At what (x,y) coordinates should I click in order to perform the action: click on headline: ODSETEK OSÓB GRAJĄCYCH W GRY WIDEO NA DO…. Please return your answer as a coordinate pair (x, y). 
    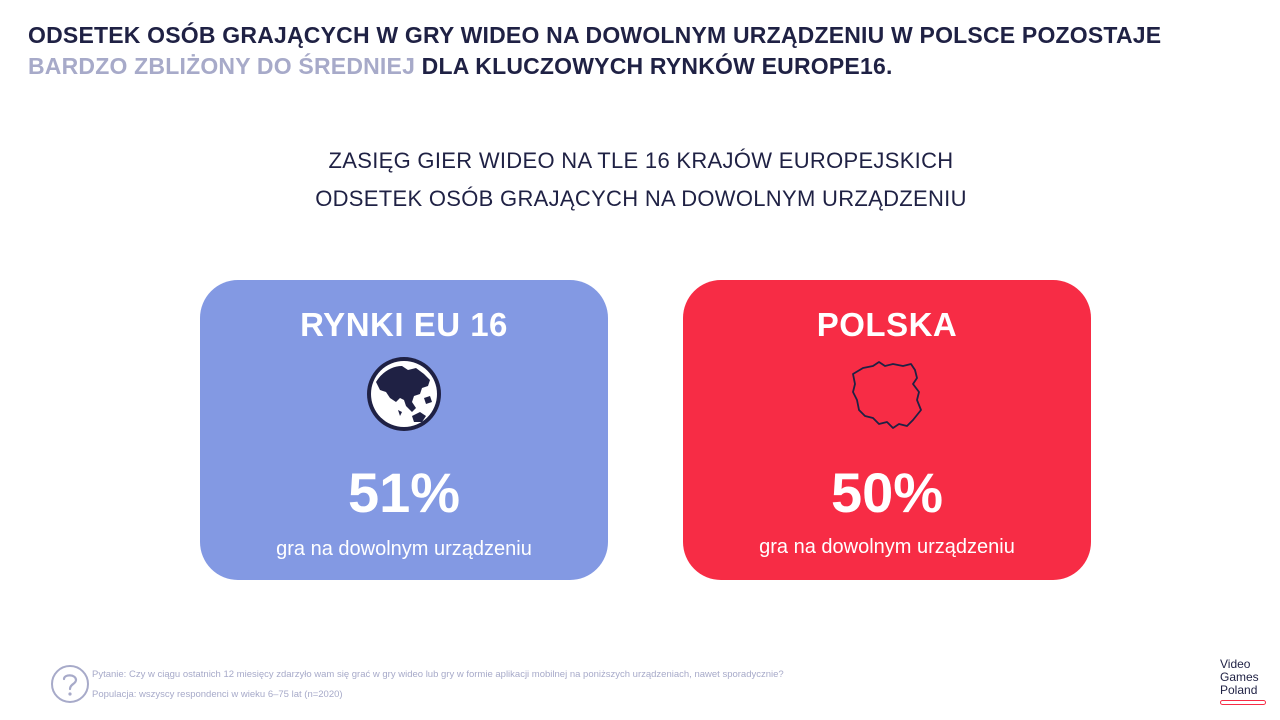
    Looking at the image, I should click on (628, 51).